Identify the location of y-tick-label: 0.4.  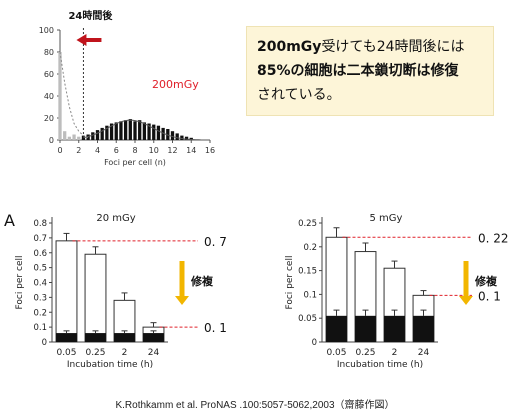
(40, 284).